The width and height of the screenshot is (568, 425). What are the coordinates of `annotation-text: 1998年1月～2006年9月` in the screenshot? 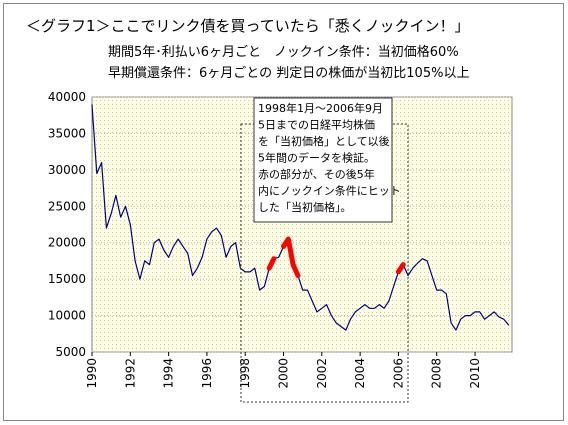 It's located at (320, 108).